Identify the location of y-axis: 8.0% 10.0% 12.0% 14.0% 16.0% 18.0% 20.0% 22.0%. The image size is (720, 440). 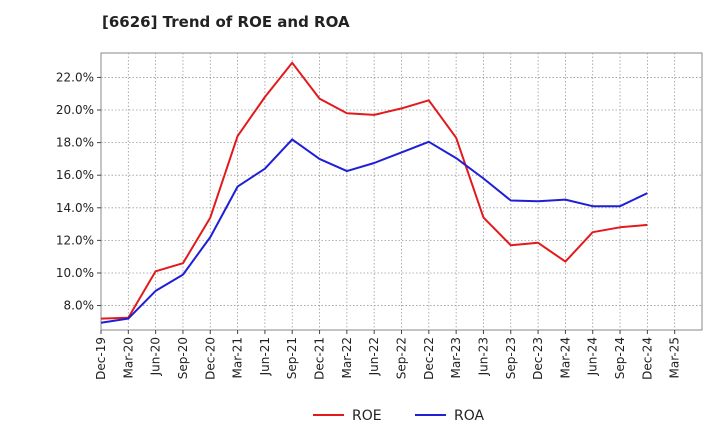
(78, 191).